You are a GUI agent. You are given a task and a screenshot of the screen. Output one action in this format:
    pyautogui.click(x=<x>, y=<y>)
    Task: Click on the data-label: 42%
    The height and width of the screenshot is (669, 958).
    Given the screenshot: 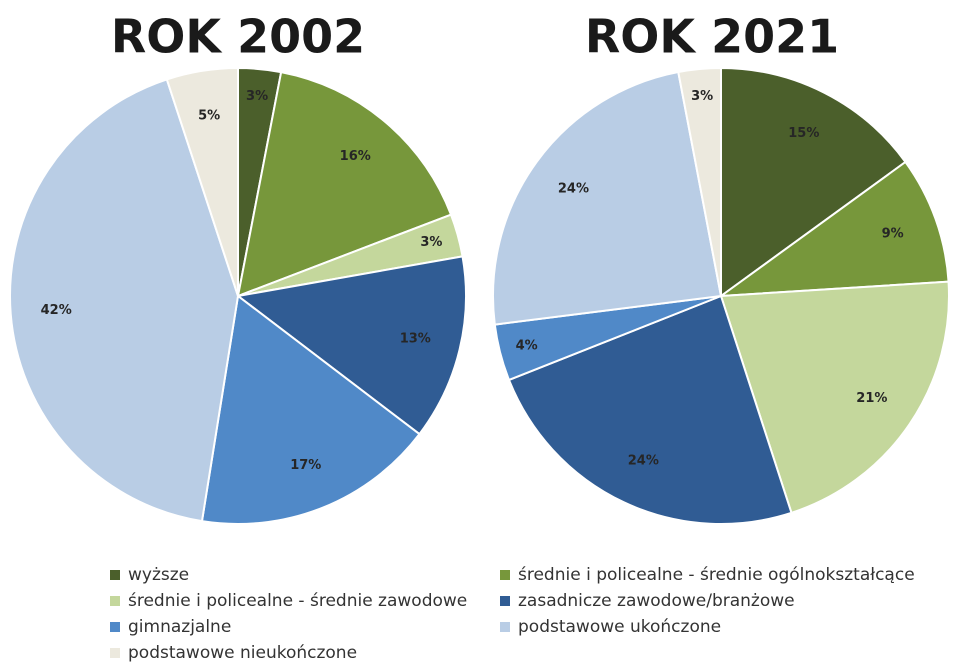 What is the action you would take?
    pyautogui.click(x=56, y=310)
    